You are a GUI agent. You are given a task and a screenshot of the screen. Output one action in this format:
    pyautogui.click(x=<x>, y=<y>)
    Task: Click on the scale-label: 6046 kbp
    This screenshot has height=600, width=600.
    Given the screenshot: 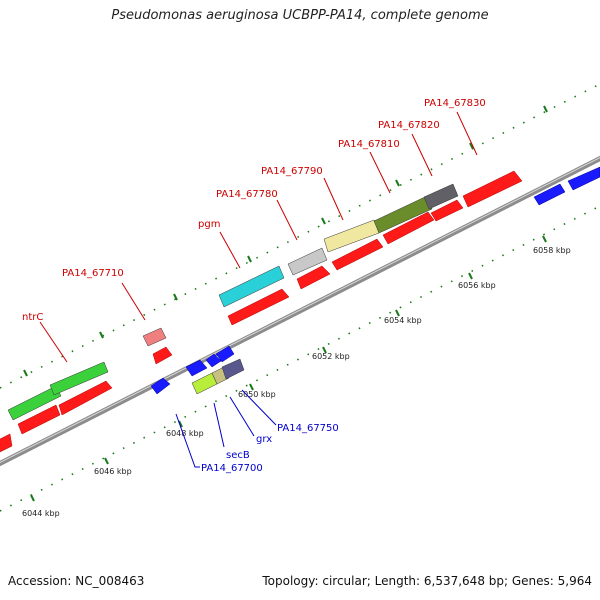 What is the action you would take?
    pyautogui.click(x=113, y=471)
    